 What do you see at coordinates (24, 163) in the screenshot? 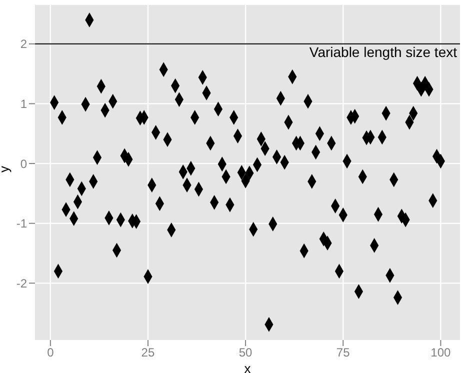
I see `y-tick-label: 0` at bounding box center [24, 163].